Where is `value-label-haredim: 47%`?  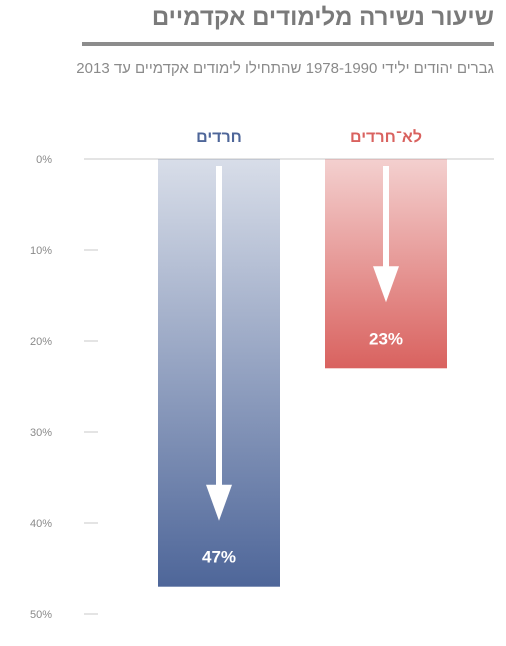
value-label-haredim: 47% is located at coordinates (219, 557).